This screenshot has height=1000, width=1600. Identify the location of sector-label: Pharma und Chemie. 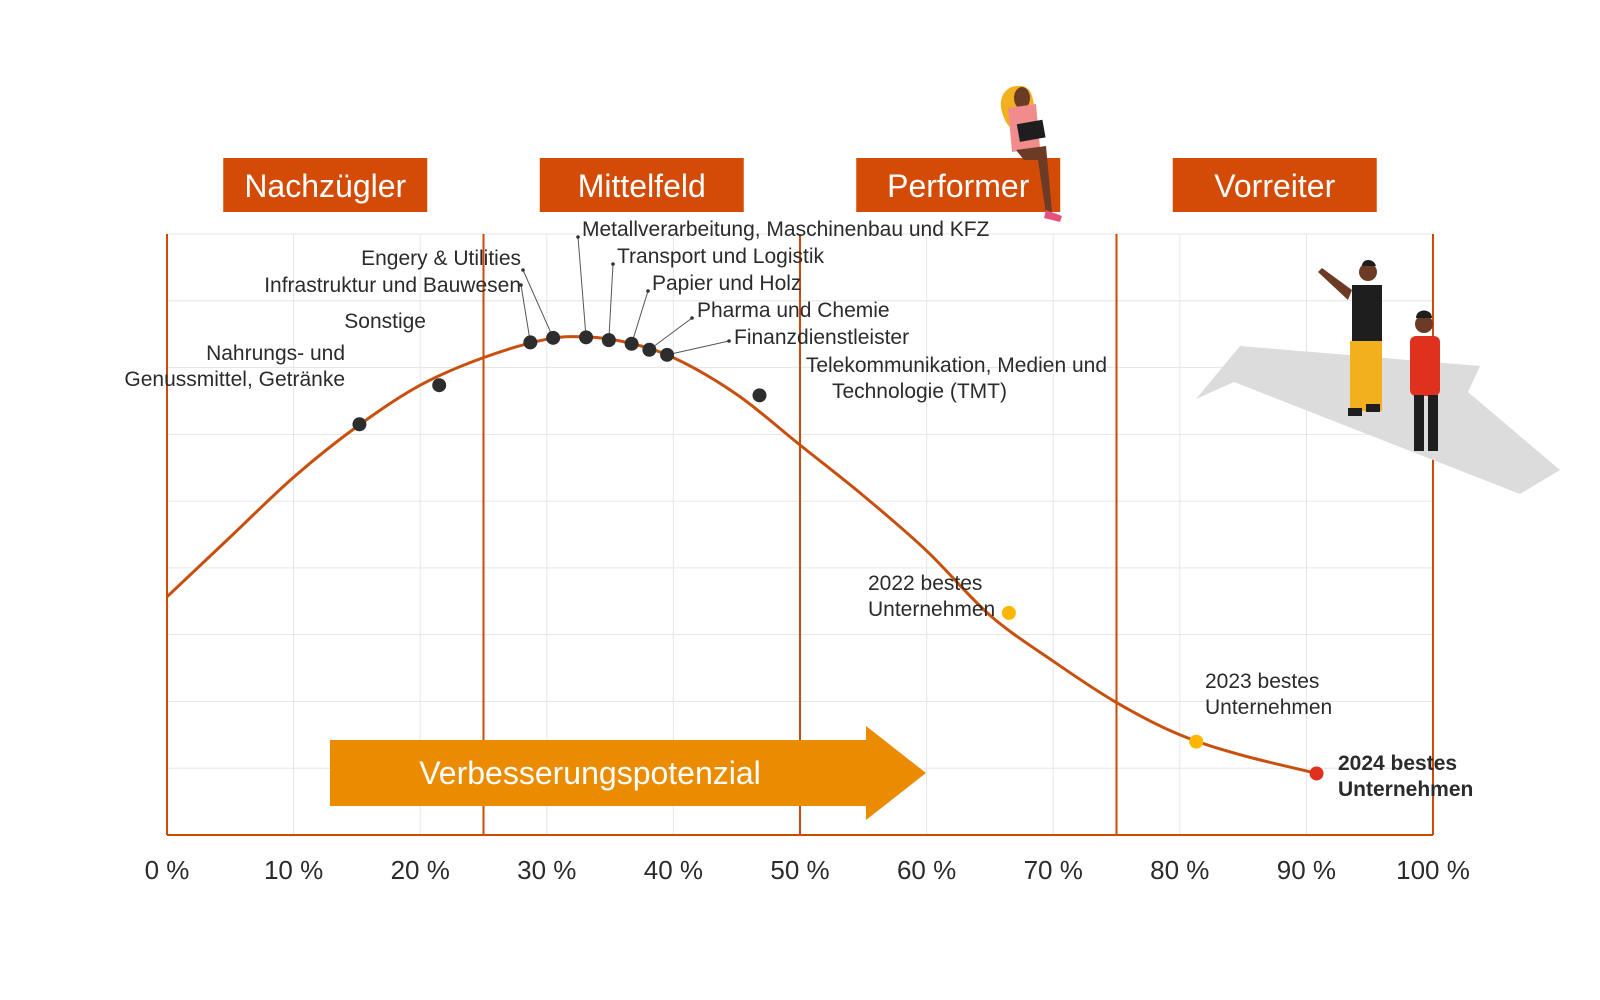
(793, 310).